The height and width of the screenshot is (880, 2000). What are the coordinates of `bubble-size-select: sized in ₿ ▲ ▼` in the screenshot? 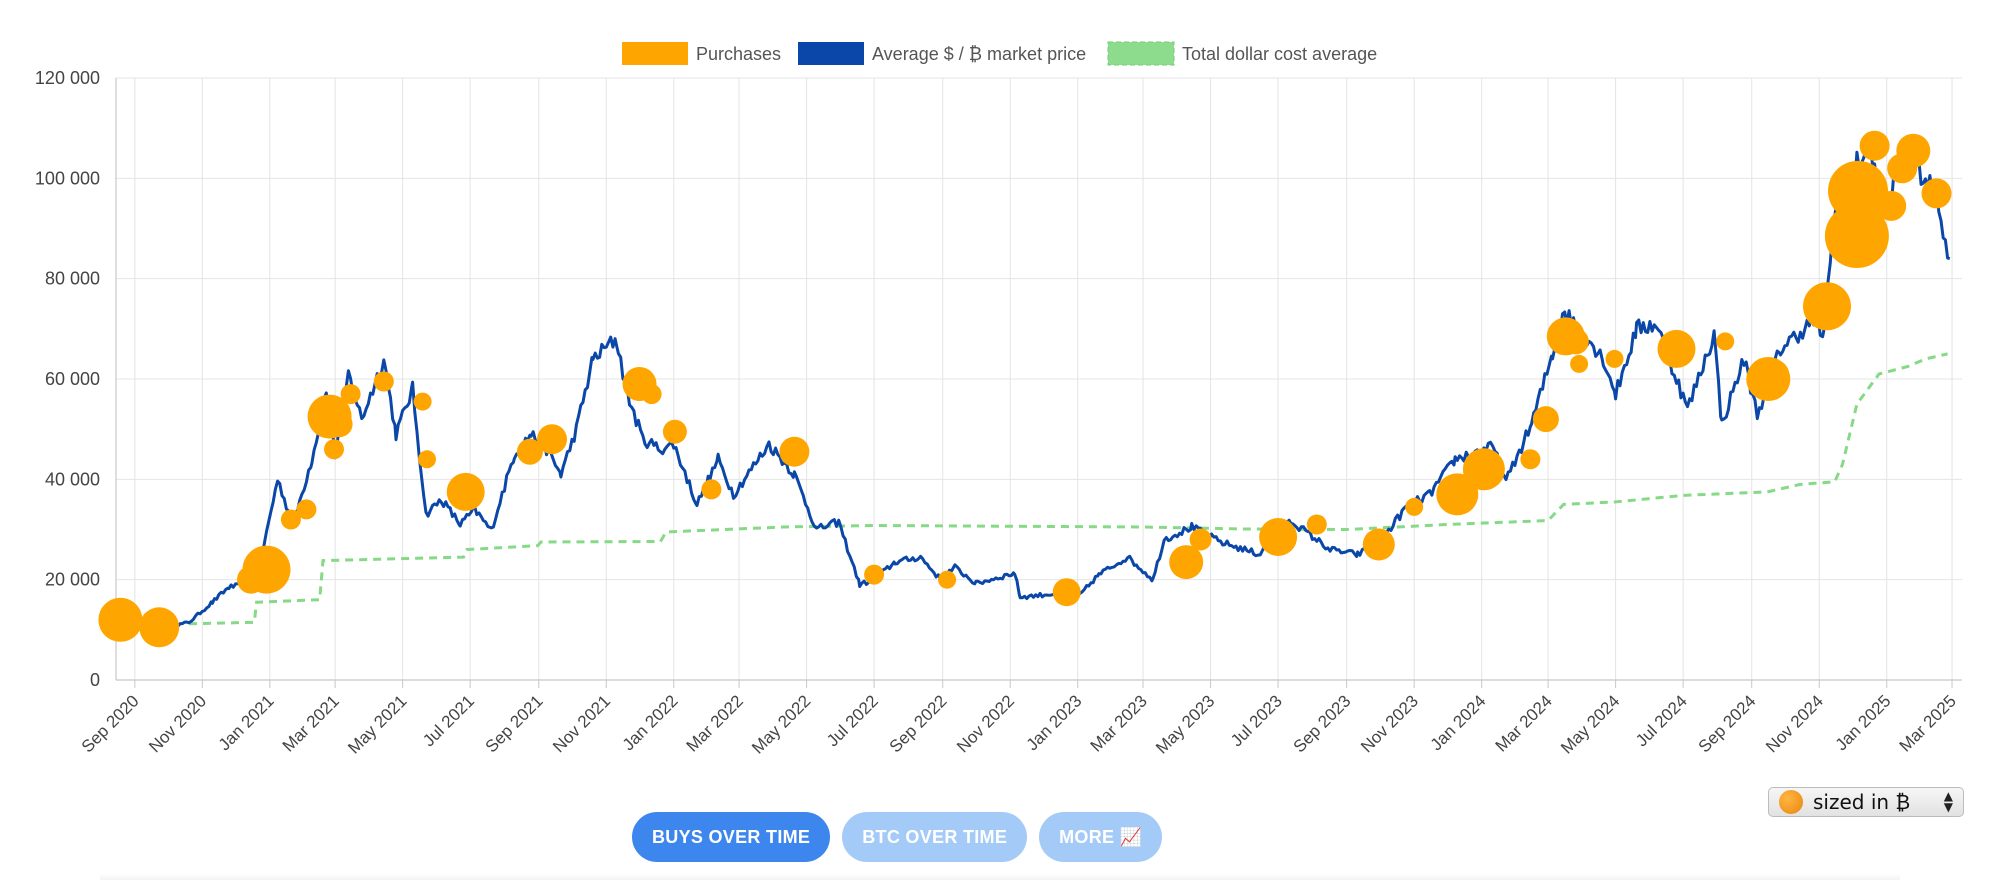 It's located at (1866, 802).